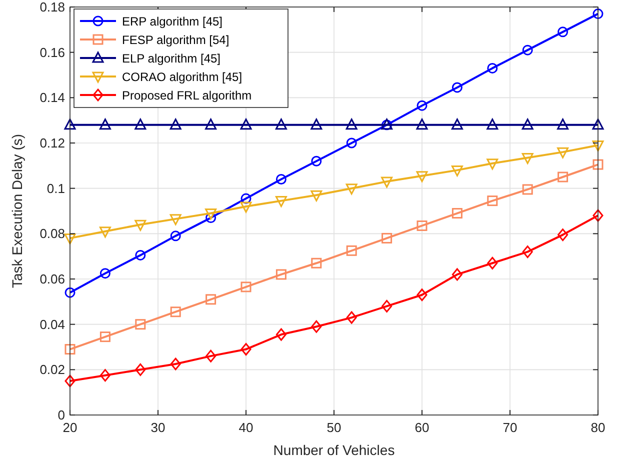  Describe the element at coordinates (334, 450) in the screenshot. I see `x-axis-title: Number of Vehicles` at that location.